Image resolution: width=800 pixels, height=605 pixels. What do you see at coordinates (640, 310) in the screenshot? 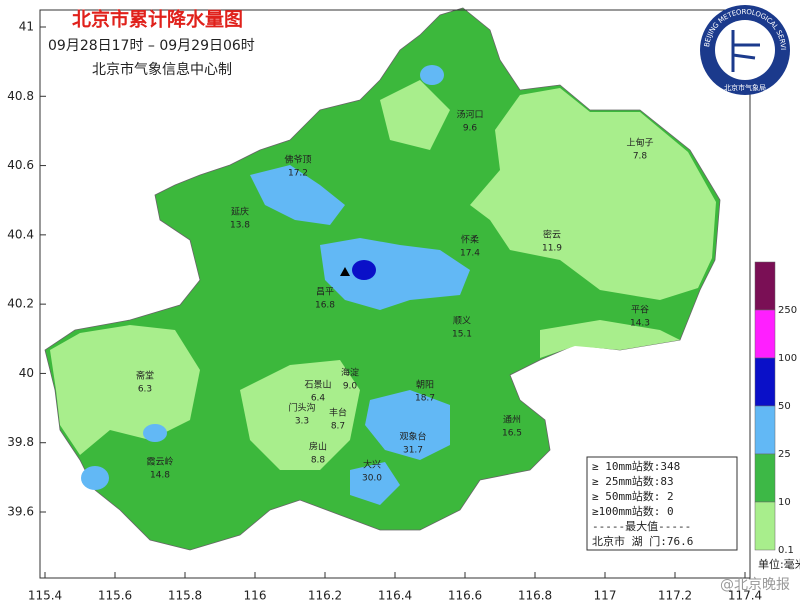
I see `station-name: 平谷` at bounding box center [640, 310].